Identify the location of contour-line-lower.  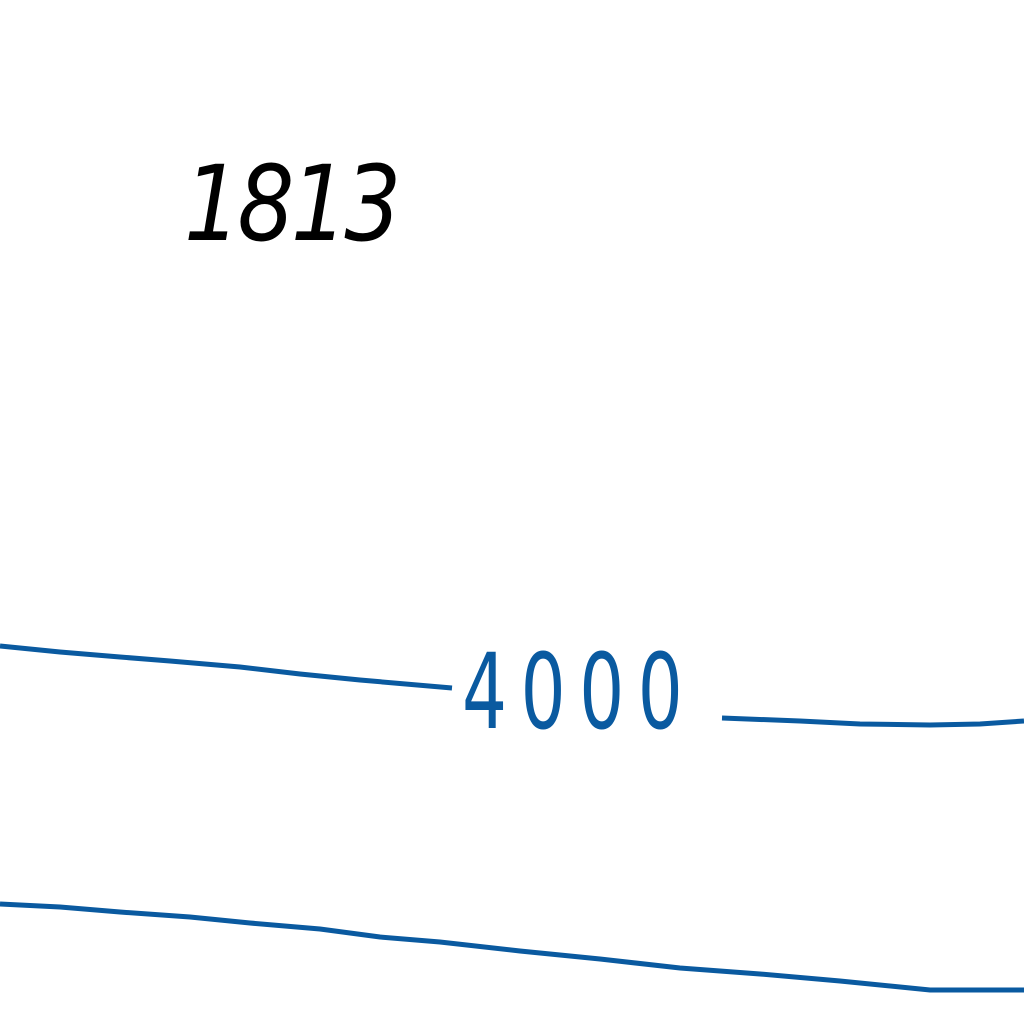
(512, 947).